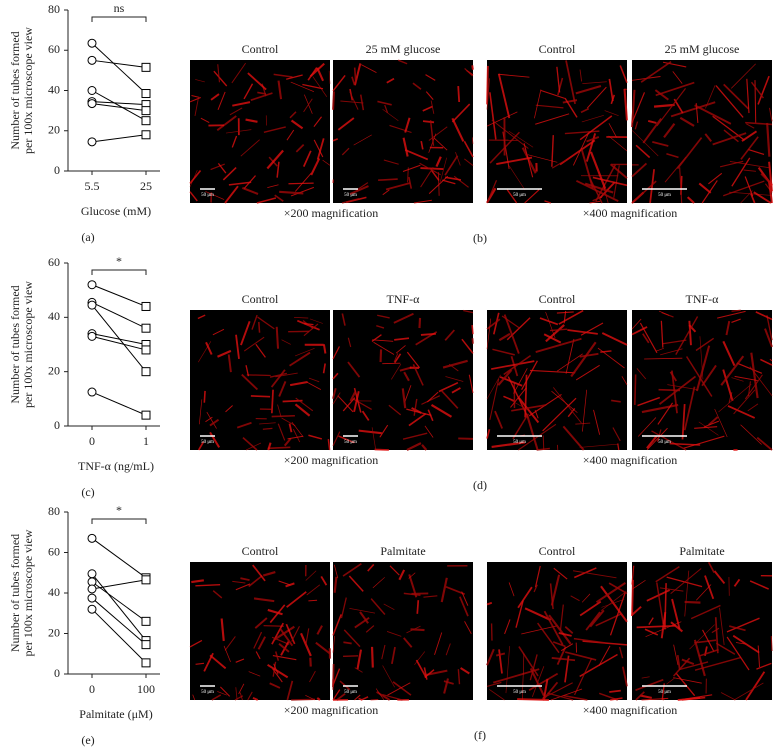 This screenshot has width=782, height=748. I want to click on y-axis-label: Number of tubes formed, so click(15, 90).